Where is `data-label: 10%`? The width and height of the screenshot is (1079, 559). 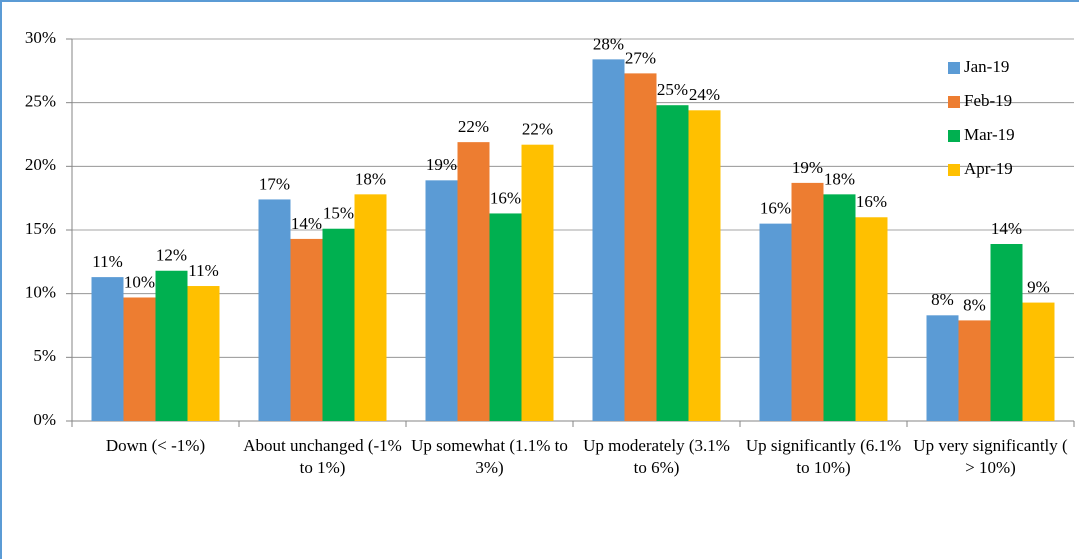 data-label: 10% is located at coordinates (139, 281).